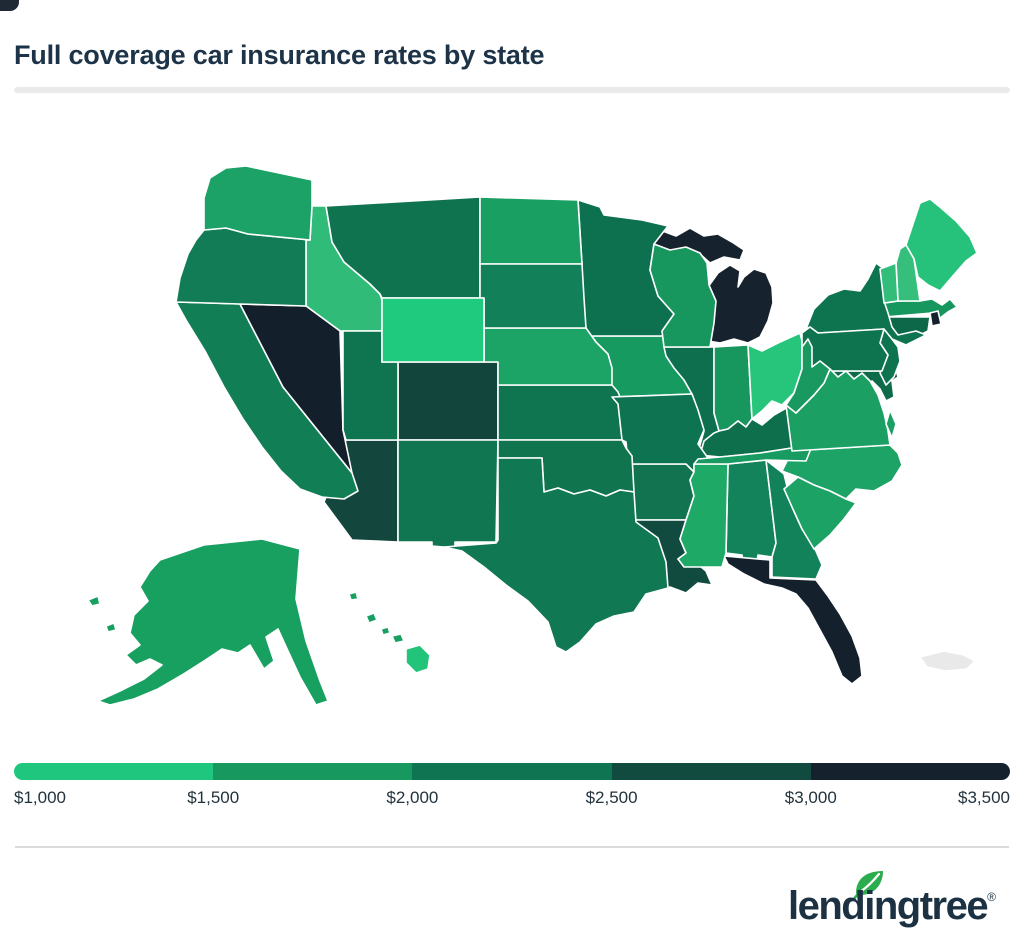 This screenshot has height=943, width=1024. Describe the element at coordinates (258, 203) in the screenshot. I see `state-wa: Washington — $1,500–$2,000` at that location.